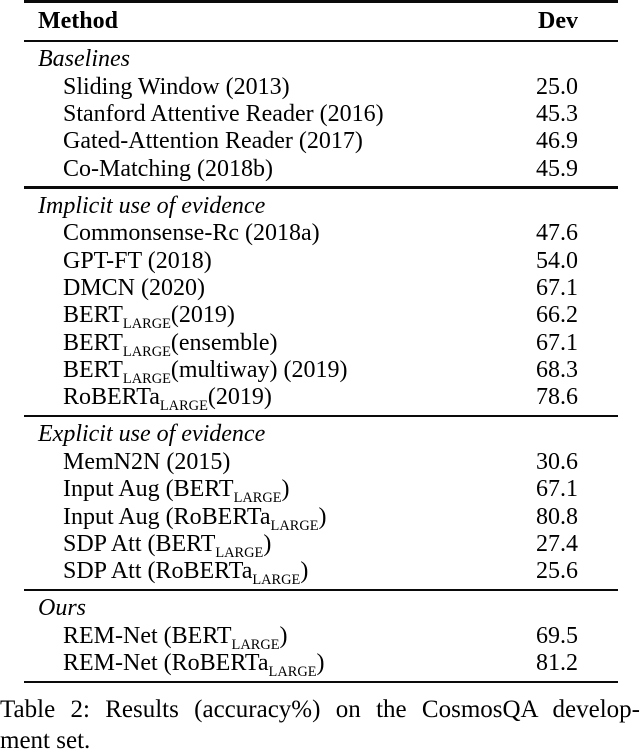 This screenshot has height=756, width=640. What do you see at coordinates (321, 233) in the screenshot?
I see `table-row: Commonsense-Rc (2018a) 47.6` at bounding box center [321, 233].